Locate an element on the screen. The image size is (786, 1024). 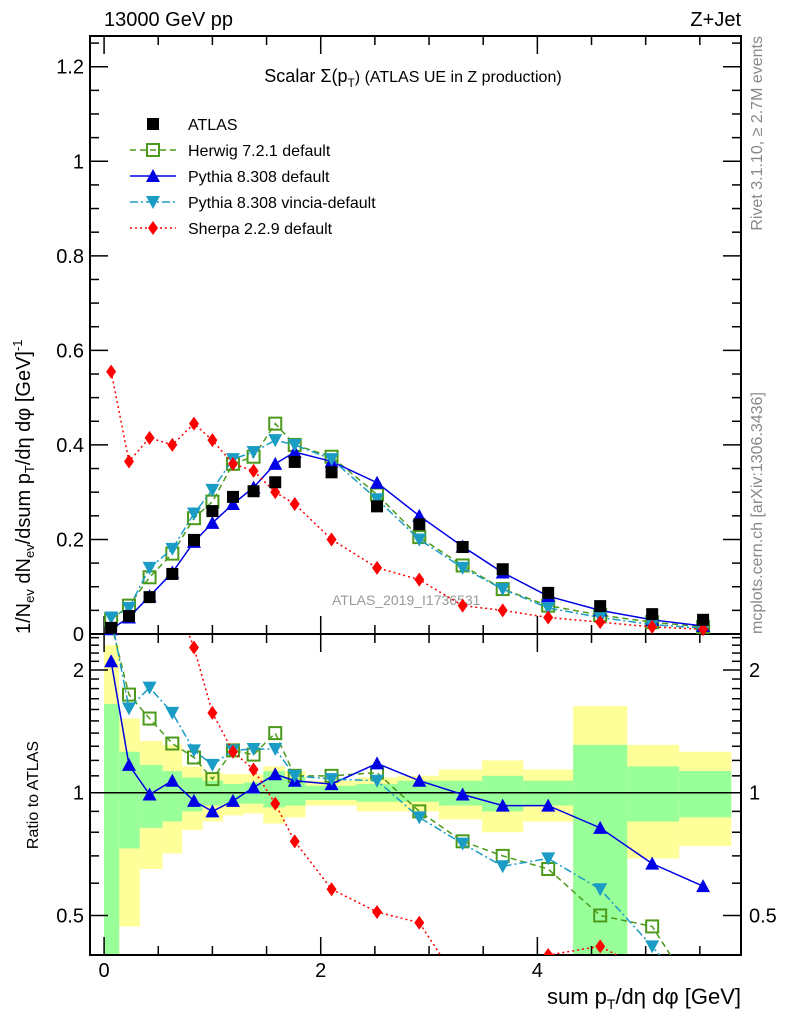
xlabel-rest: /dη dφ [GeV] is located at coordinates (678, 996).